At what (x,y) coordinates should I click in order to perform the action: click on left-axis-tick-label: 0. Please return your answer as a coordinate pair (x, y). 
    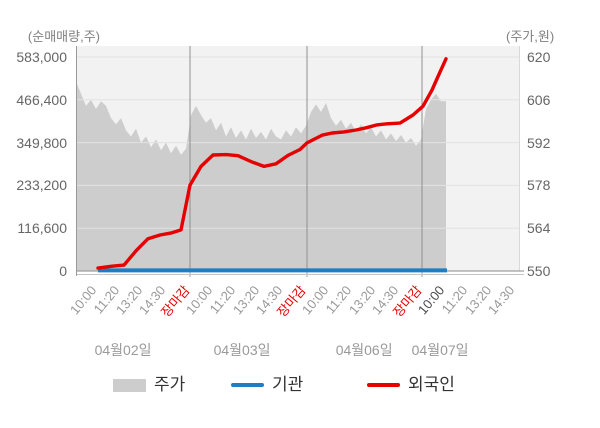
    Looking at the image, I should click on (63, 271).